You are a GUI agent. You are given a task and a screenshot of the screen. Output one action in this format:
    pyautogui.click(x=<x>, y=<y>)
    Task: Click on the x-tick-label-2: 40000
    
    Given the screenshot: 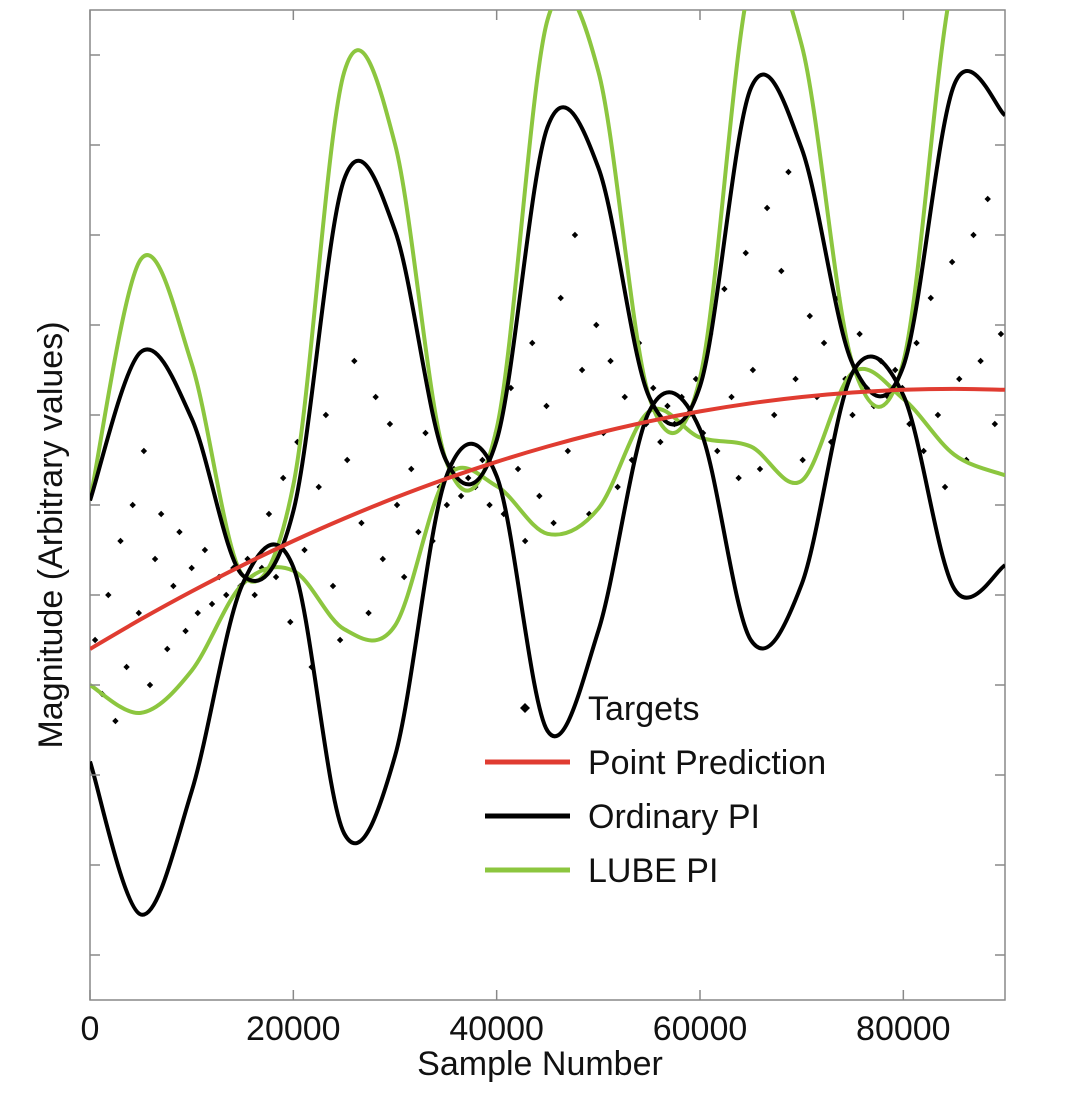 What is the action you would take?
    pyautogui.click(x=496, y=1029)
    